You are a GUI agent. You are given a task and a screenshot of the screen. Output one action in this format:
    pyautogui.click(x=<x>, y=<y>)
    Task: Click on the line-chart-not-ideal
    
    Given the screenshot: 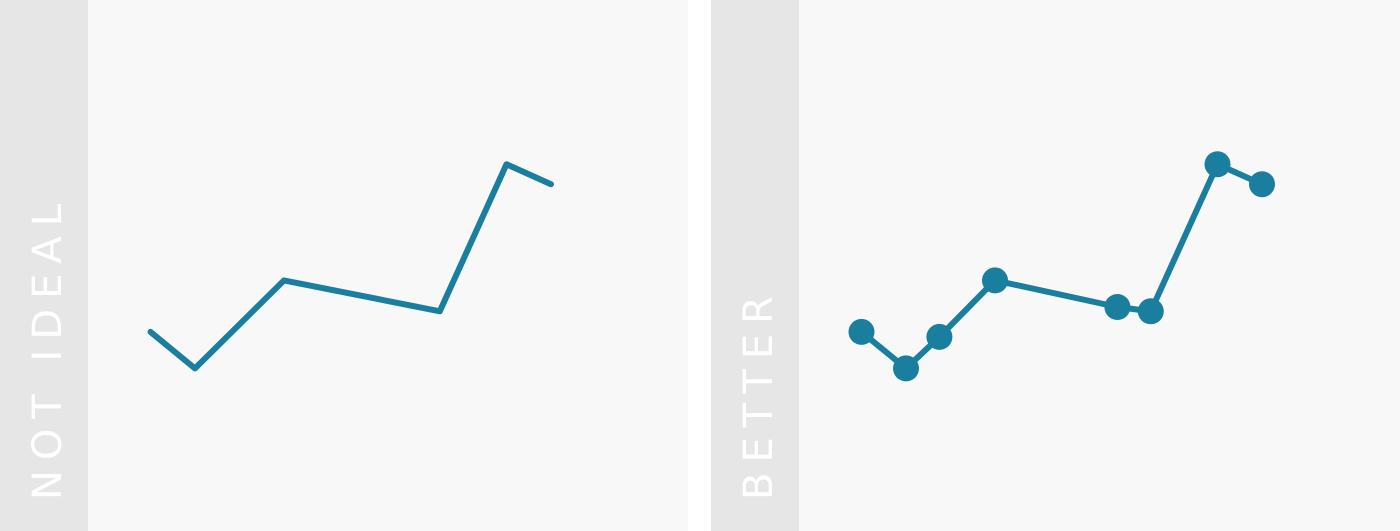 What is the action you would take?
    pyautogui.click(x=350, y=266)
    